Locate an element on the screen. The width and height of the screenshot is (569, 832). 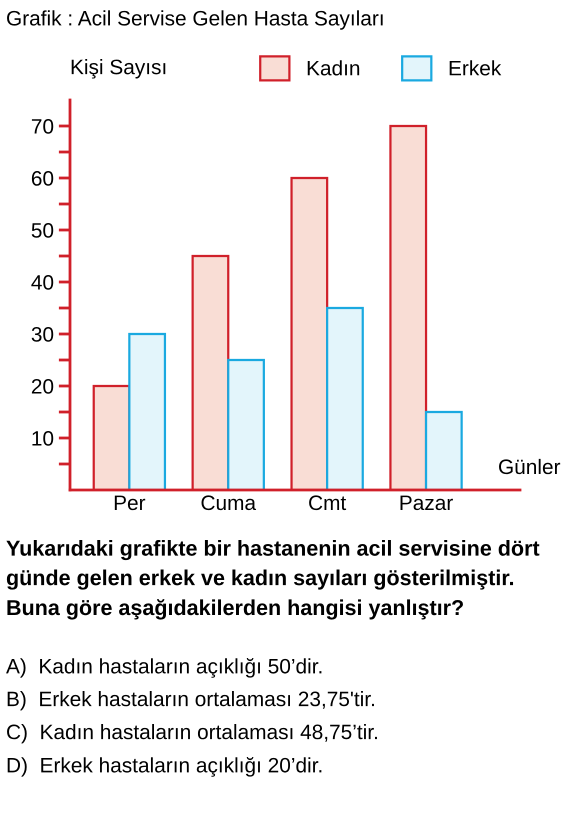
y-axis-title: Kişi Sayısı is located at coordinates (119, 69).